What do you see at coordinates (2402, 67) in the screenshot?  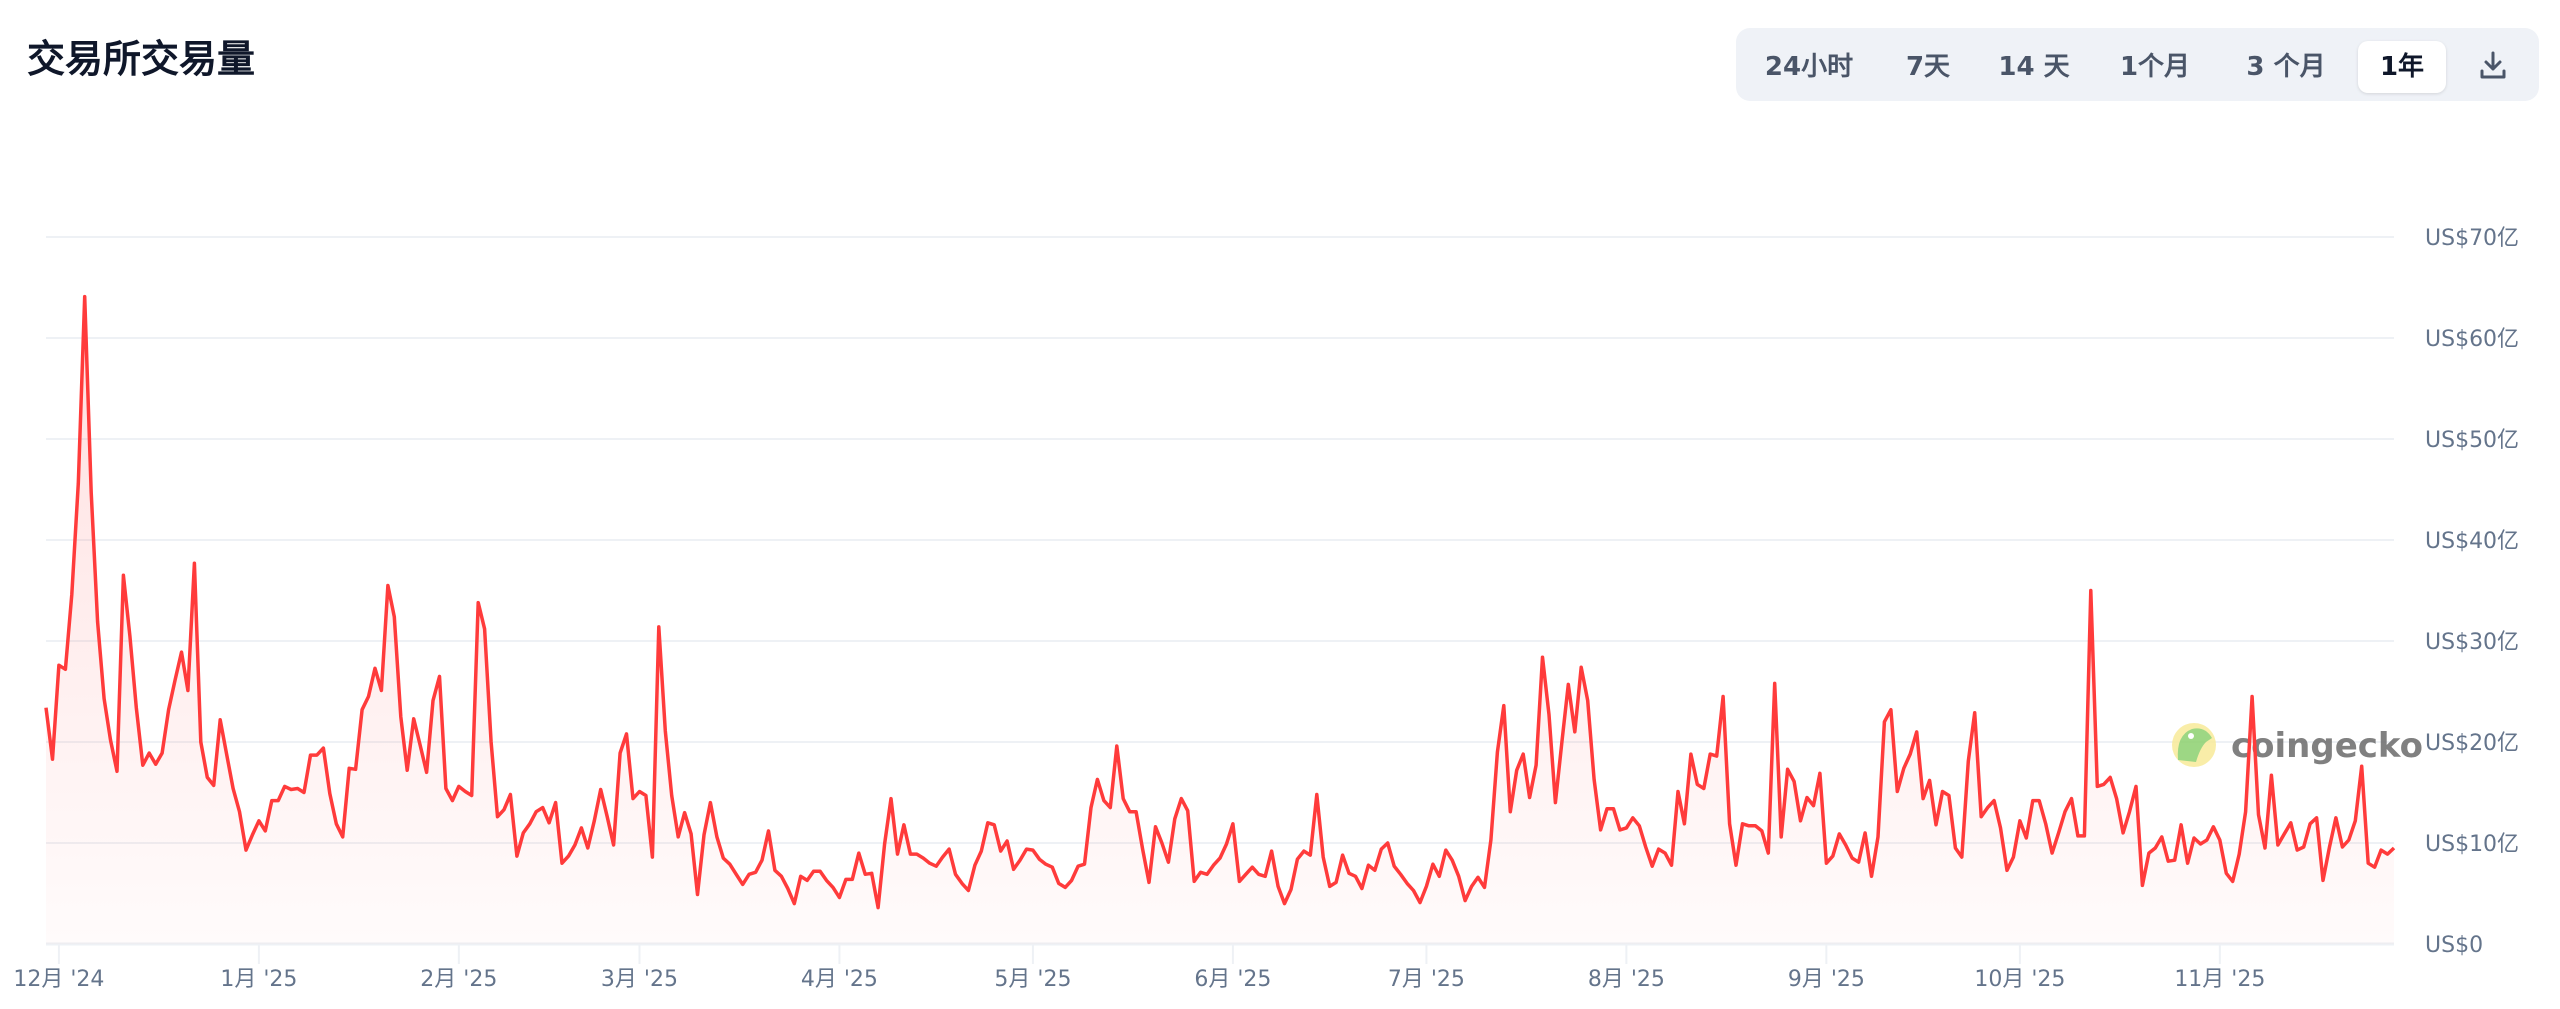 I see `range-1y-button: 1年` at bounding box center [2402, 67].